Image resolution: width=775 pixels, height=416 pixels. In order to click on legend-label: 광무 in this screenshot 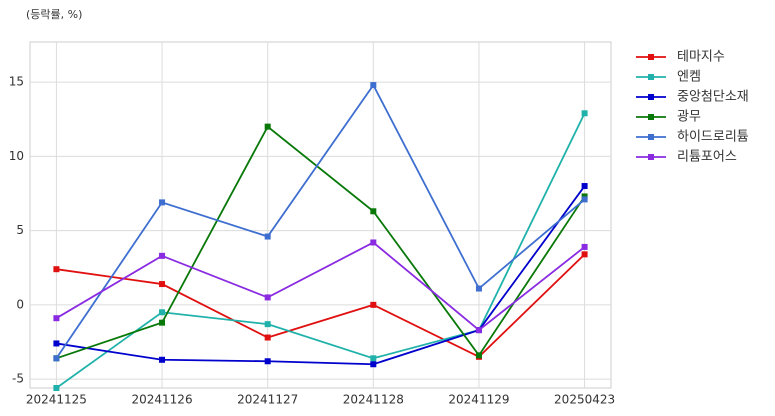, I will do `click(689, 117)`.